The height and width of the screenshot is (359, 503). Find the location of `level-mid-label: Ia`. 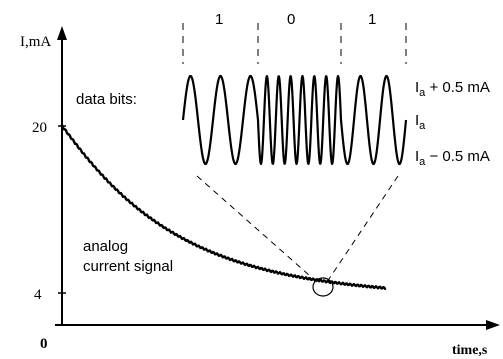

level-mid-label: Ia is located at coordinates (420, 122).